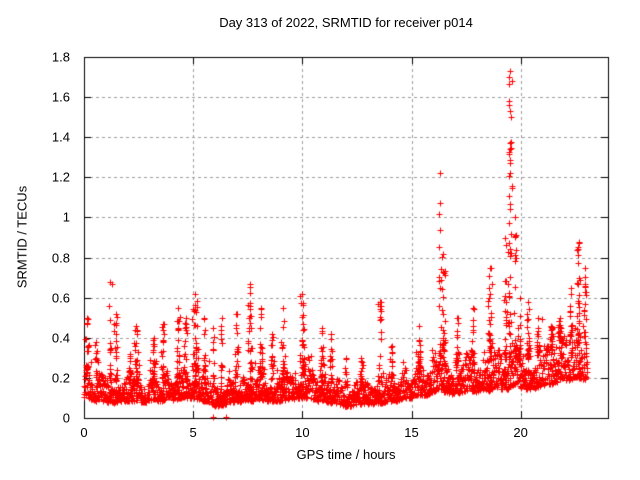 The image size is (640, 480). Describe the element at coordinates (66, 418) in the screenshot. I see `y-tick-label: 0` at that location.